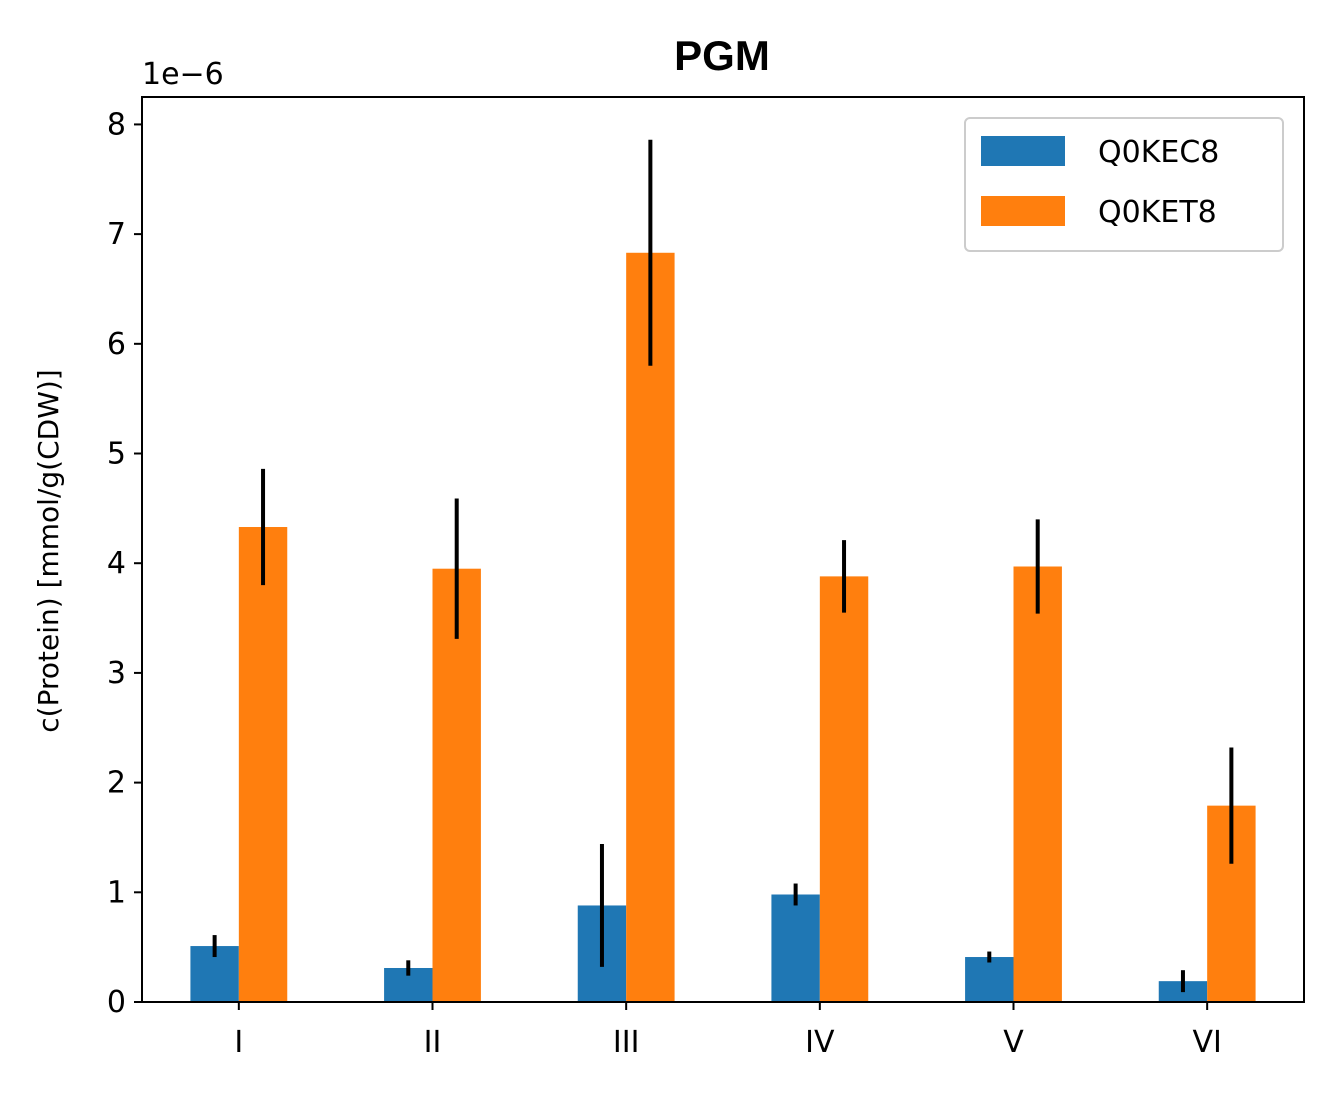  What do you see at coordinates (238, 1042) in the screenshot?
I see `x-tick-label: I` at bounding box center [238, 1042].